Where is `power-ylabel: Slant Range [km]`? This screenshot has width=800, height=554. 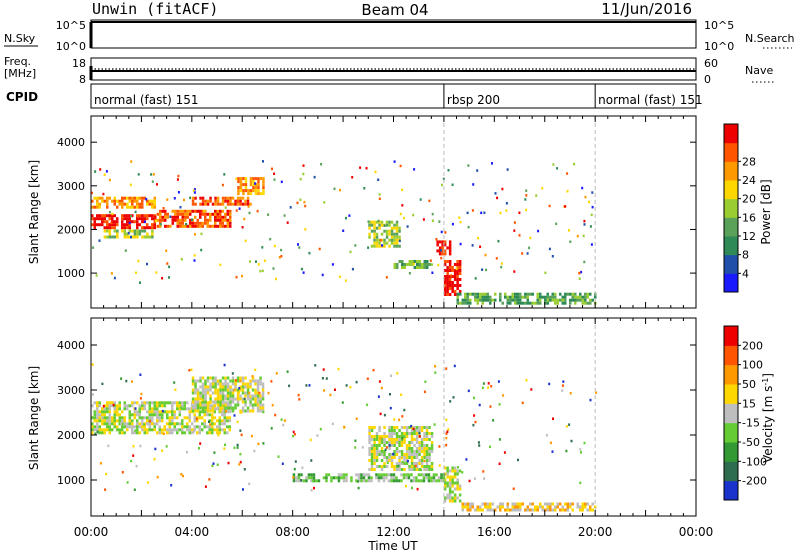
power-ylabel: Slant Range [km] is located at coordinates (34, 212).